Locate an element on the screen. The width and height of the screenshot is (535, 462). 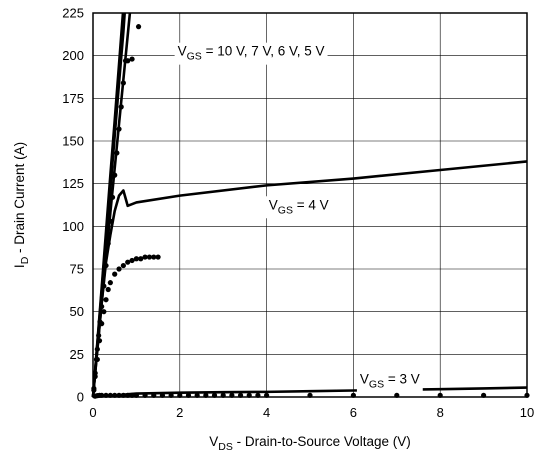
x-tick-label: 4 is located at coordinates (266, 412).